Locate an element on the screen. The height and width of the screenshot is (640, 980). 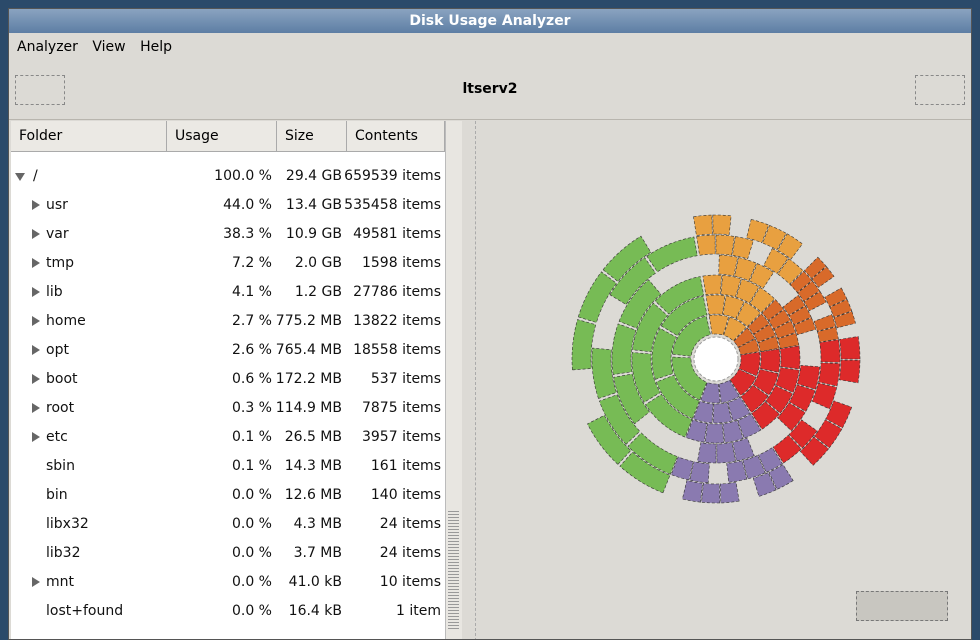
size: 14.3 MB is located at coordinates (313, 466).